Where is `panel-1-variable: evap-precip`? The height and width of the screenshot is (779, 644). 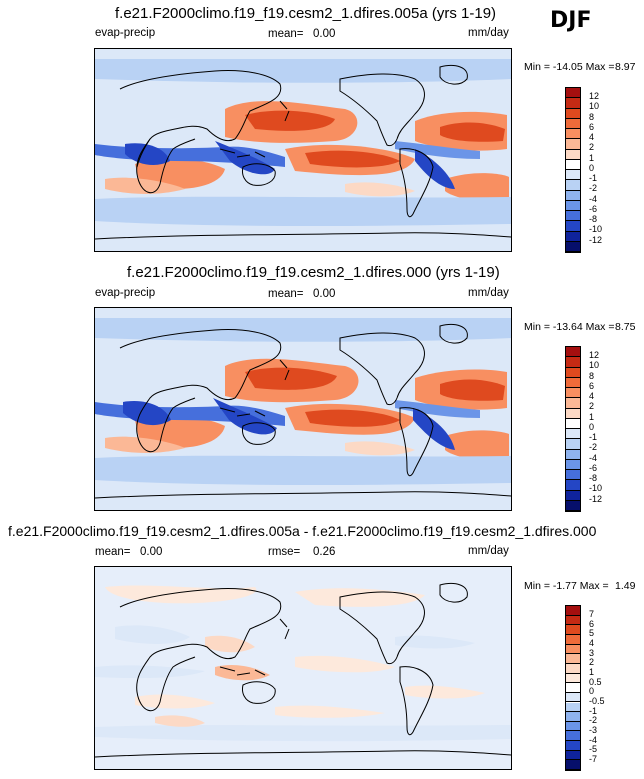
panel-1-variable: evap-precip is located at coordinates (125, 33).